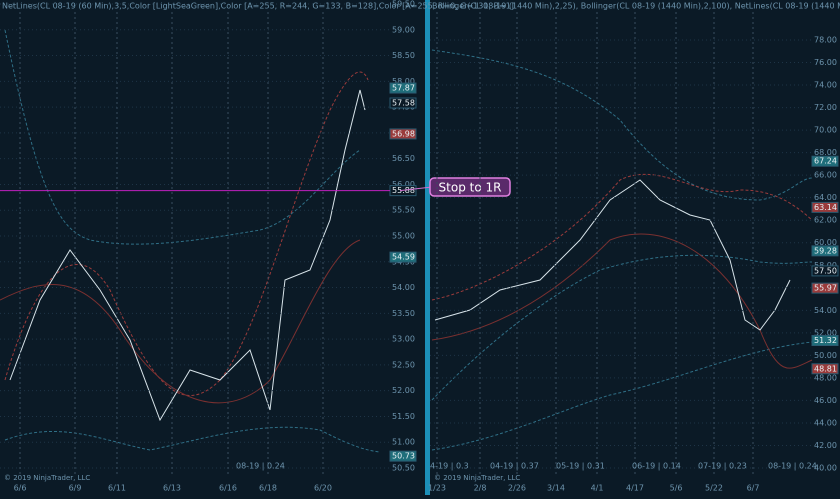  I want to click on callout-box, so click(470, 187).